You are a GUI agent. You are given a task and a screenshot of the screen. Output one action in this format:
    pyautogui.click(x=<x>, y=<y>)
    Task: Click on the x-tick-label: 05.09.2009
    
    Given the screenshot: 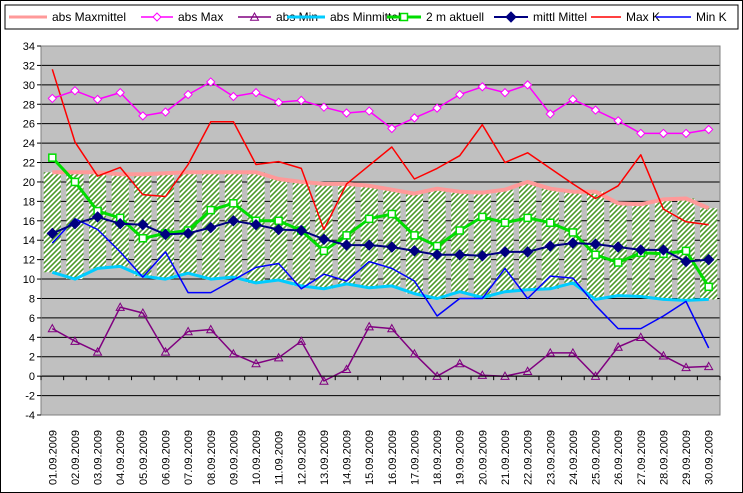 What is the action you would take?
    pyautogui.click(x=144, y=457)
    